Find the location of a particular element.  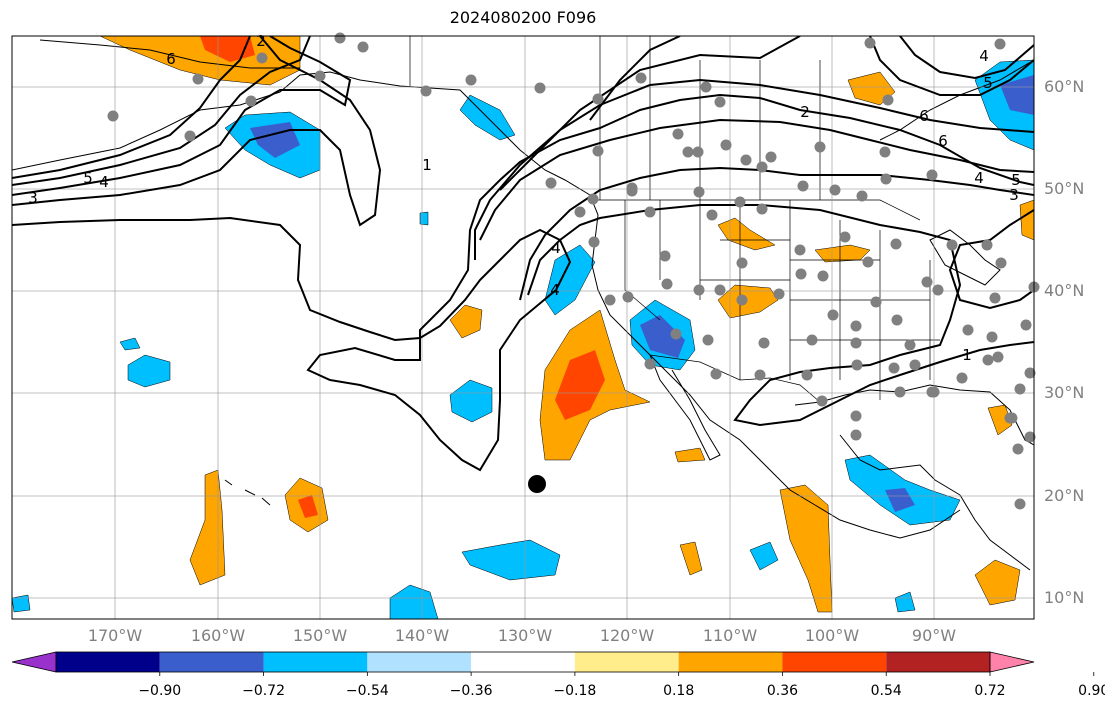

colorbar-tick-label: −0.36 is located at coordinates (471, 691).